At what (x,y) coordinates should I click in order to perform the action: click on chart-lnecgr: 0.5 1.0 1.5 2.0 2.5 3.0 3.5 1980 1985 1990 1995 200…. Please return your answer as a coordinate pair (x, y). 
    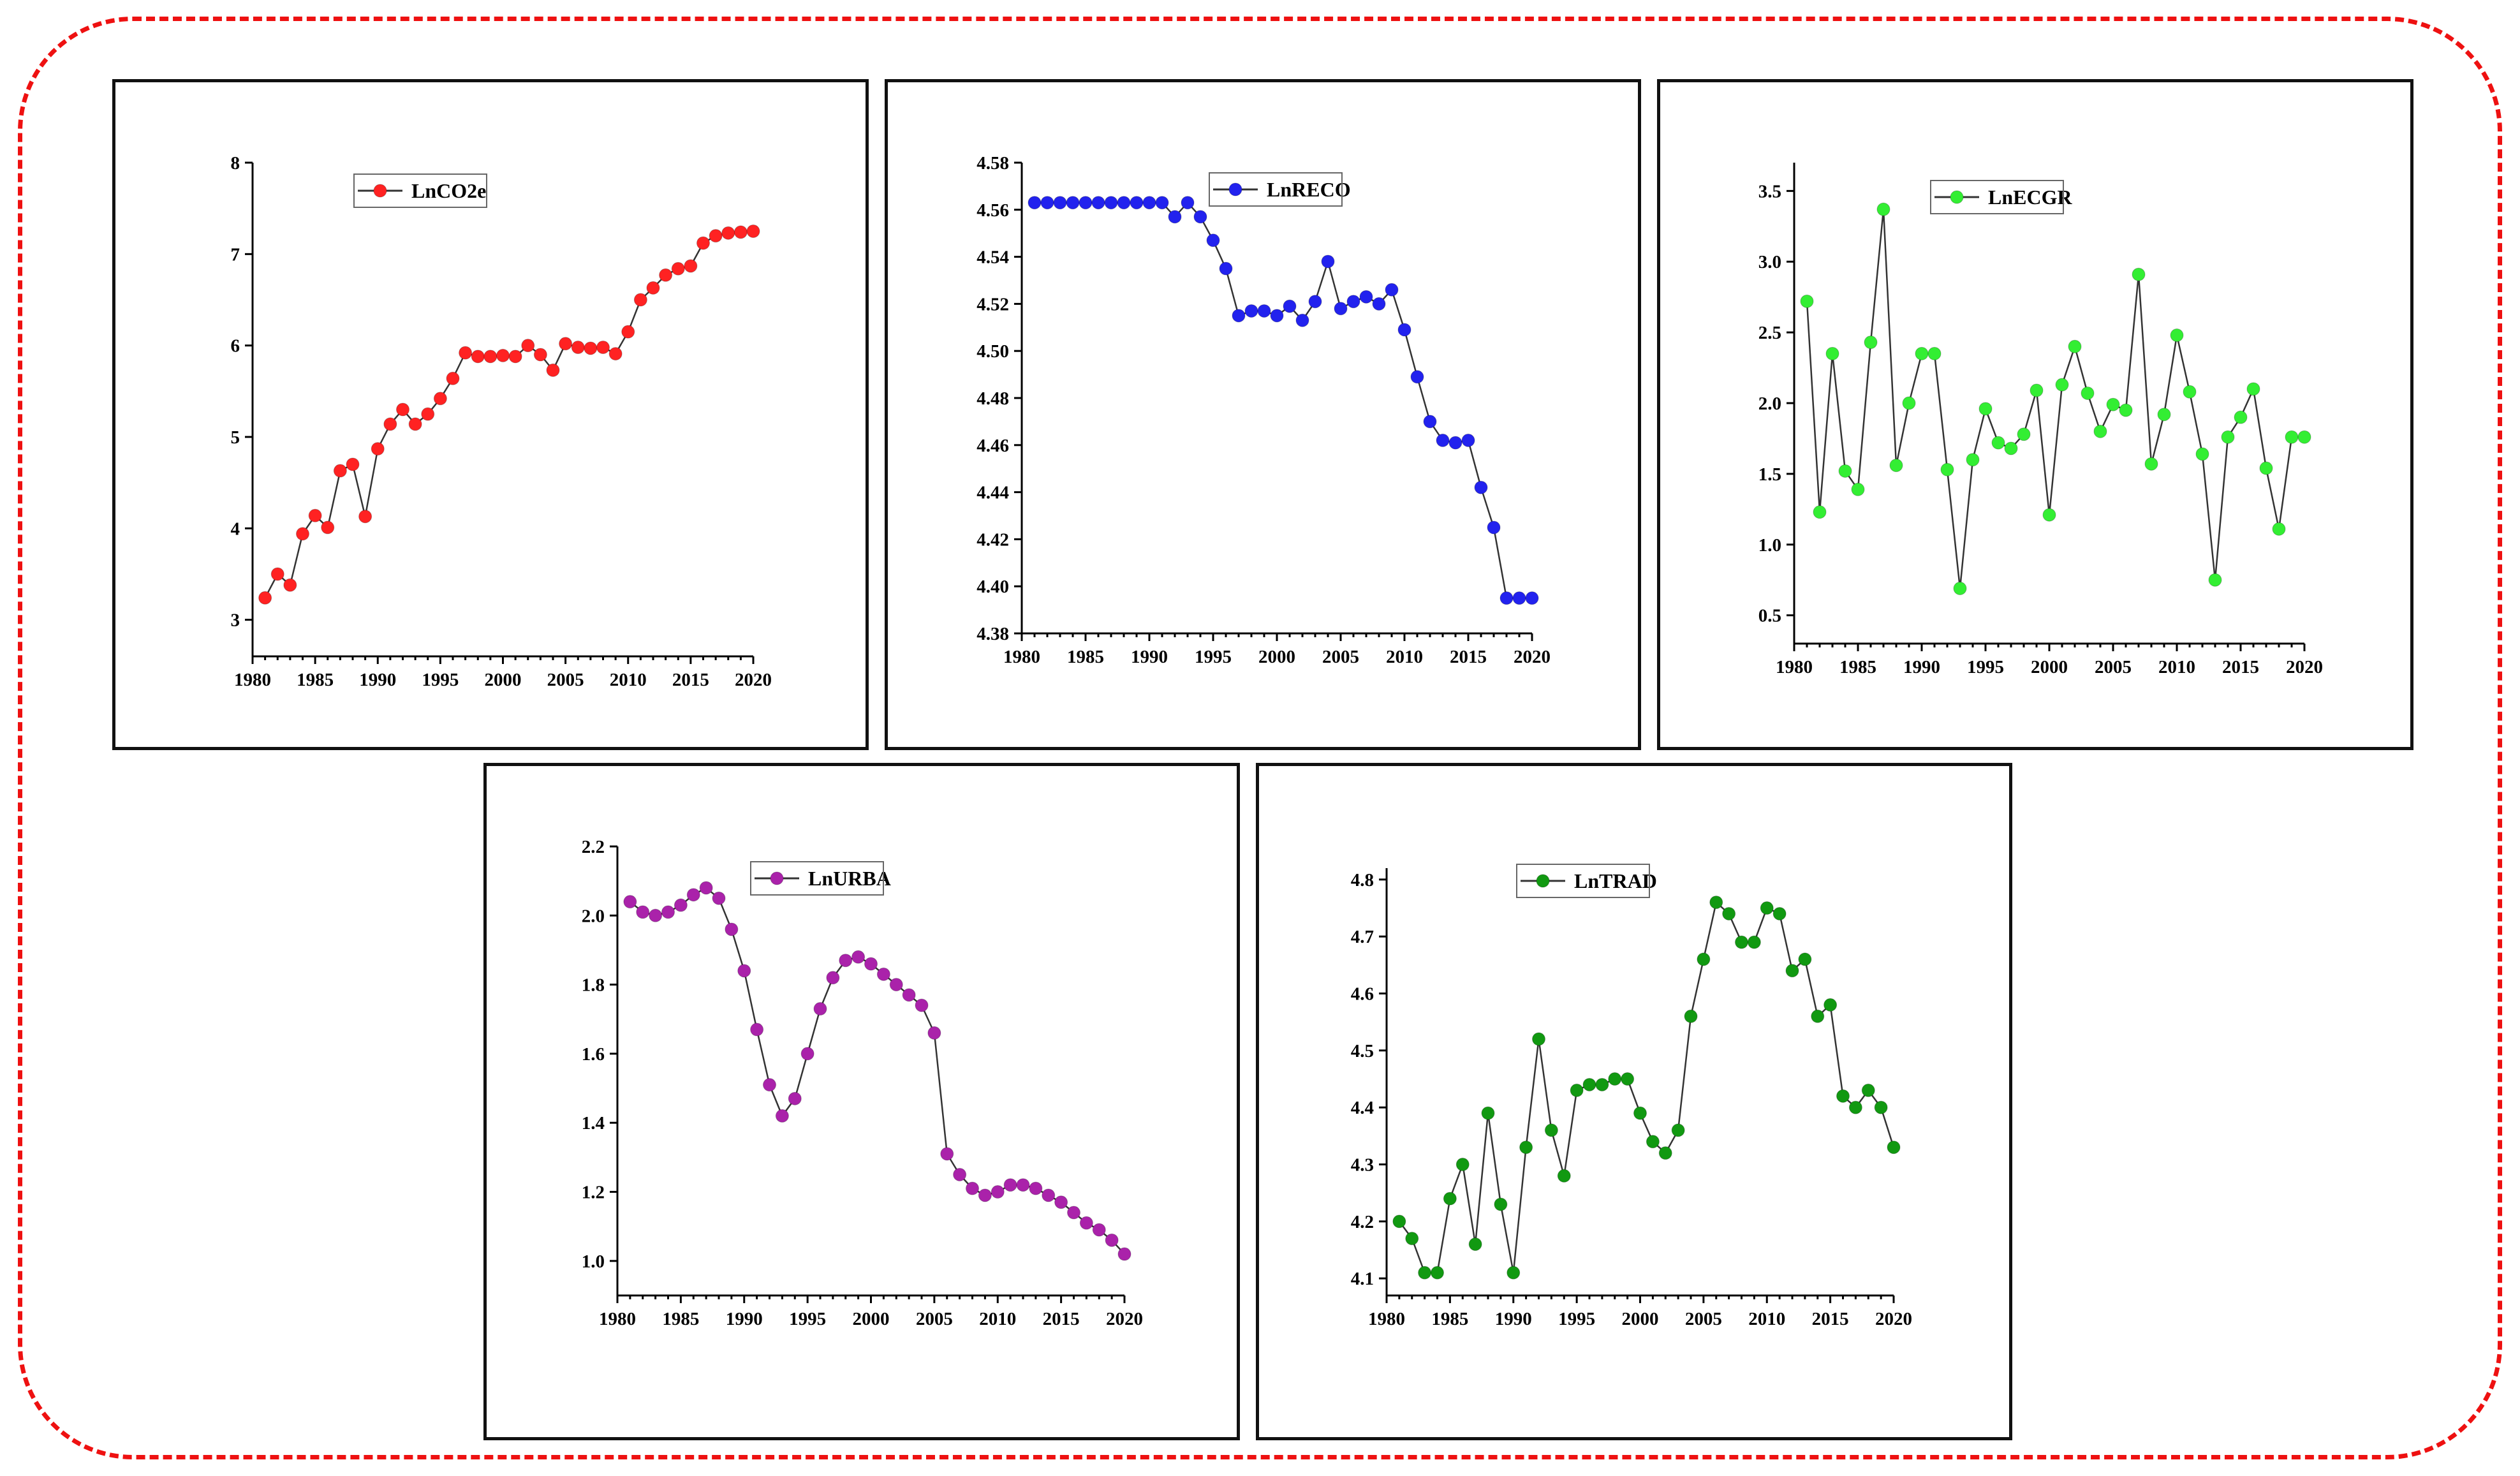
    Looking at the image, I should click on (2041, 420).